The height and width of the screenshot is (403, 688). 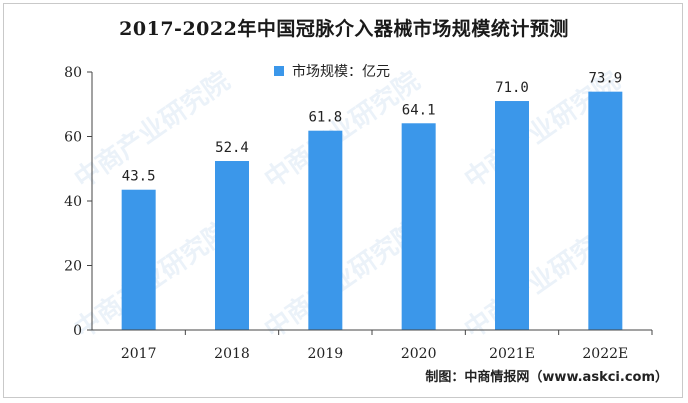 I want to click on legend-label: 市场规模：亿元, so click(x=341, y=71).